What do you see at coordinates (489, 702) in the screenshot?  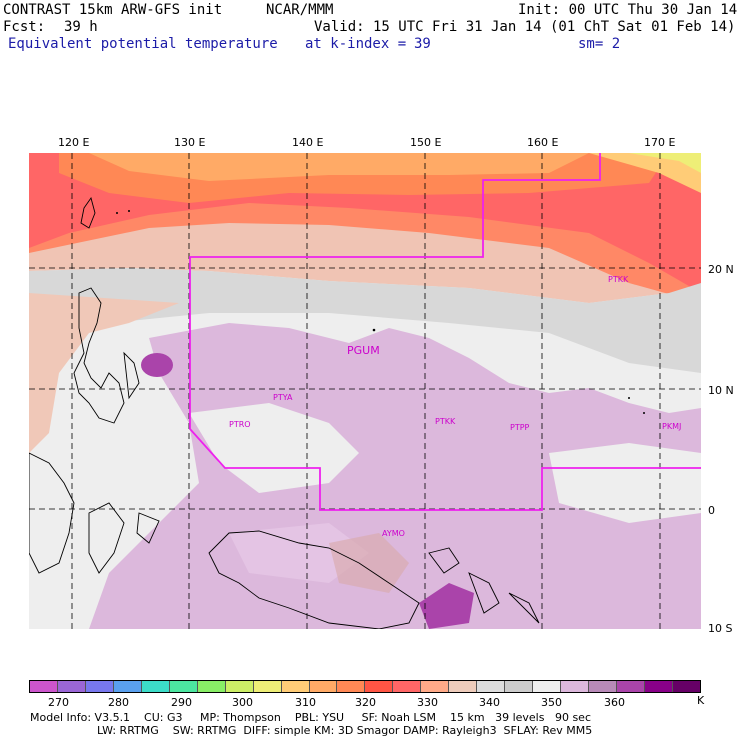 I see `cbar-label-340: 340` at bounding box center [489, 702].